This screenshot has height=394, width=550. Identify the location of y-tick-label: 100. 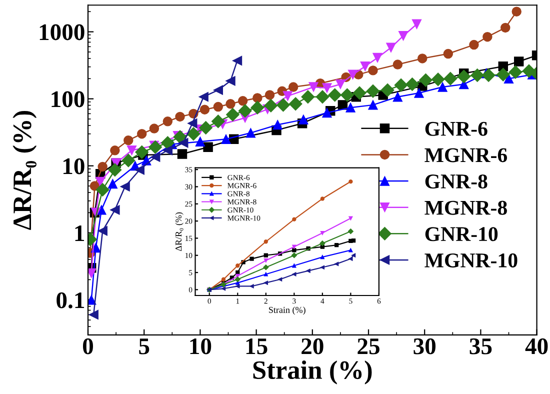
(68, 99).